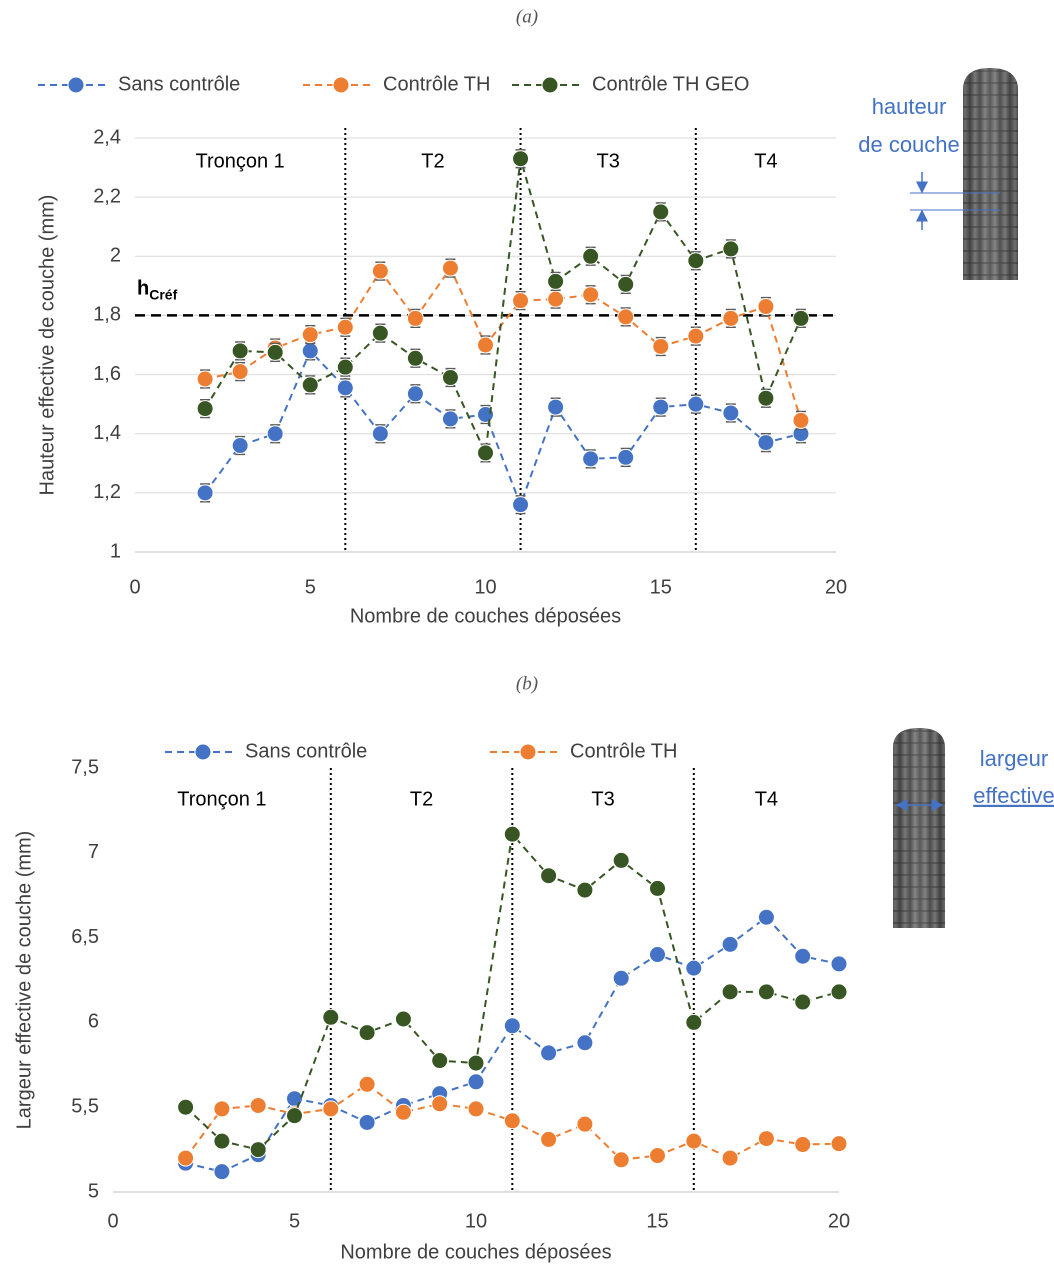 Image resolution: width=1054 pixels, height=1272 pixels. I want to click on y-tick-label: 1,2, so click(107, 492).